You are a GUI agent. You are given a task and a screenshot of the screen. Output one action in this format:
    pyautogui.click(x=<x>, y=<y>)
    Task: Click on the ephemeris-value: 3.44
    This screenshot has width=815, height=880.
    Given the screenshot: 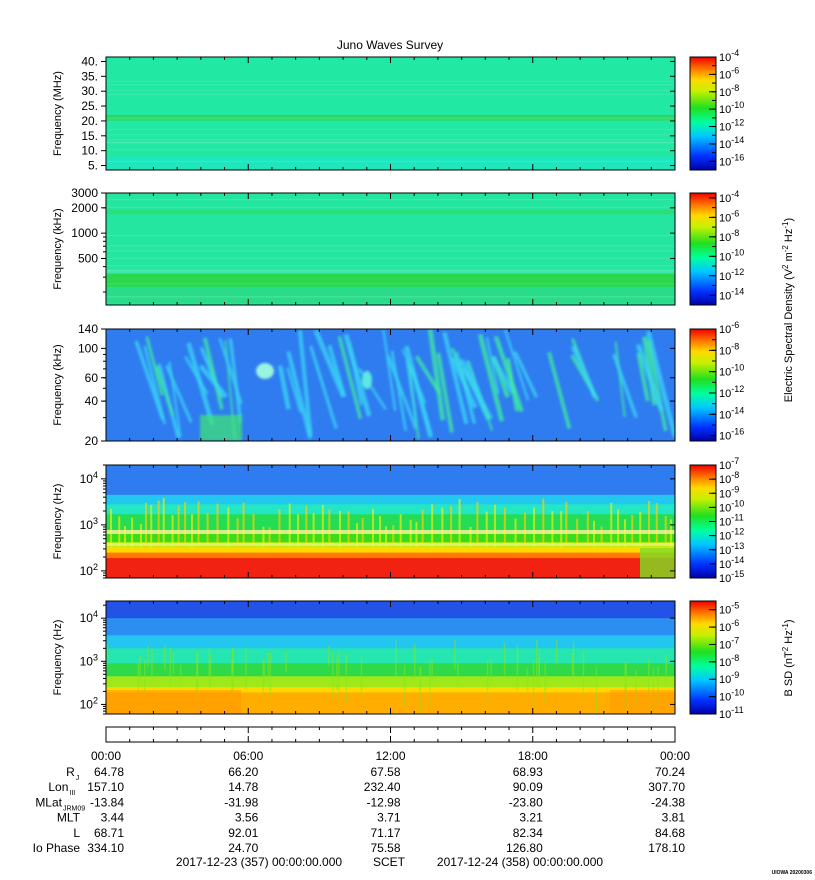 What is the action you would take?
    pyautogui.click(x=113, y=818)
    